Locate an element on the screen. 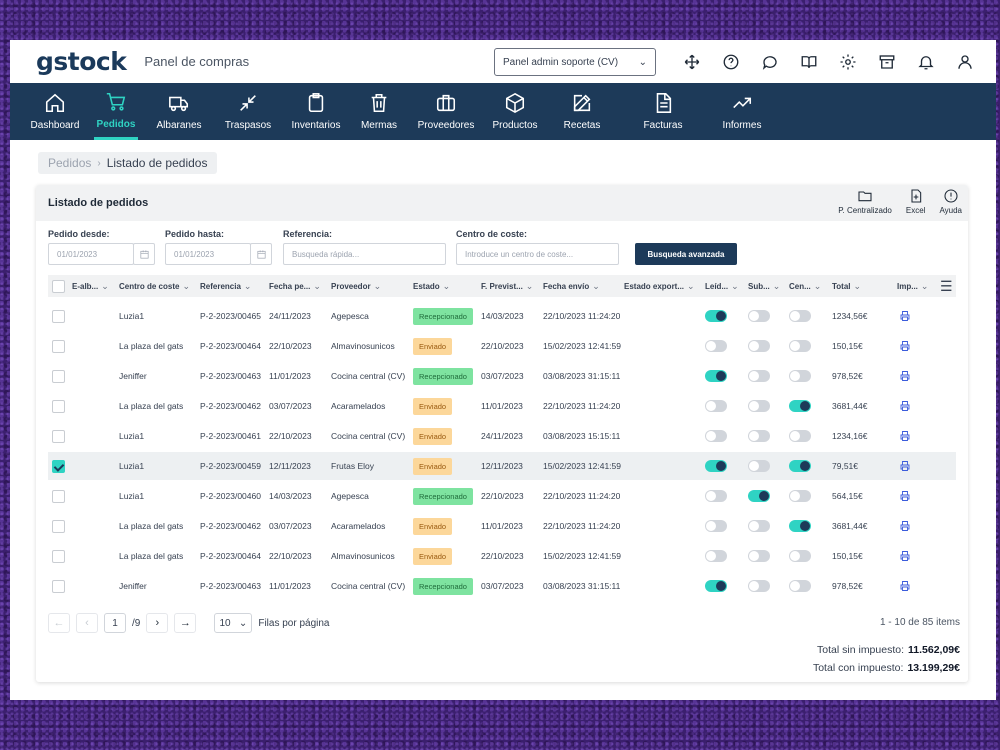 This screenshot has height=750, width=1000. nav-item-albaranes: Albaranes is located at coordinates (179, 111).